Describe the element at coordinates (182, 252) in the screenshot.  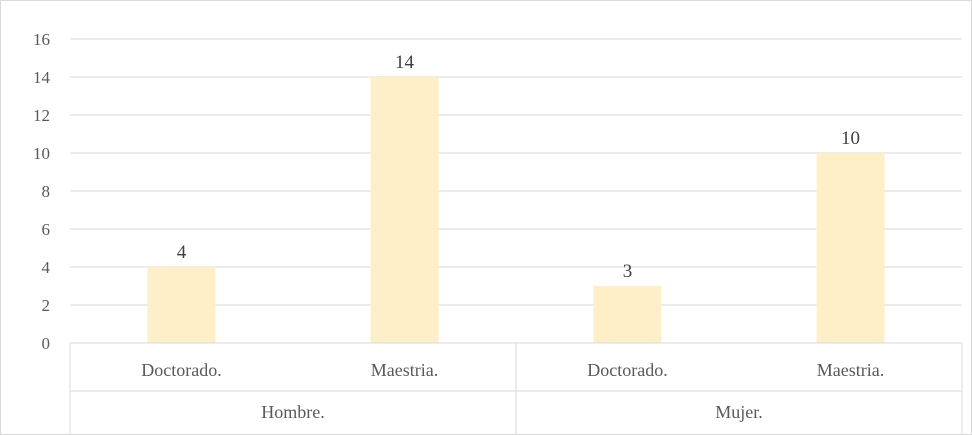
I see `data-label: 4` at that location.